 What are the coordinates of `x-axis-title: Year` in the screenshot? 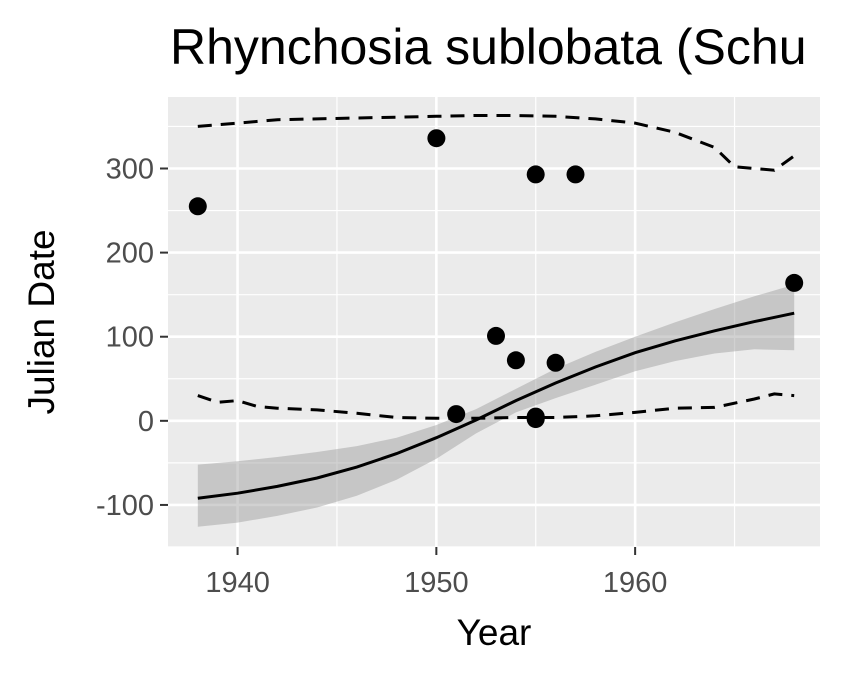 It's located at (494, 632).